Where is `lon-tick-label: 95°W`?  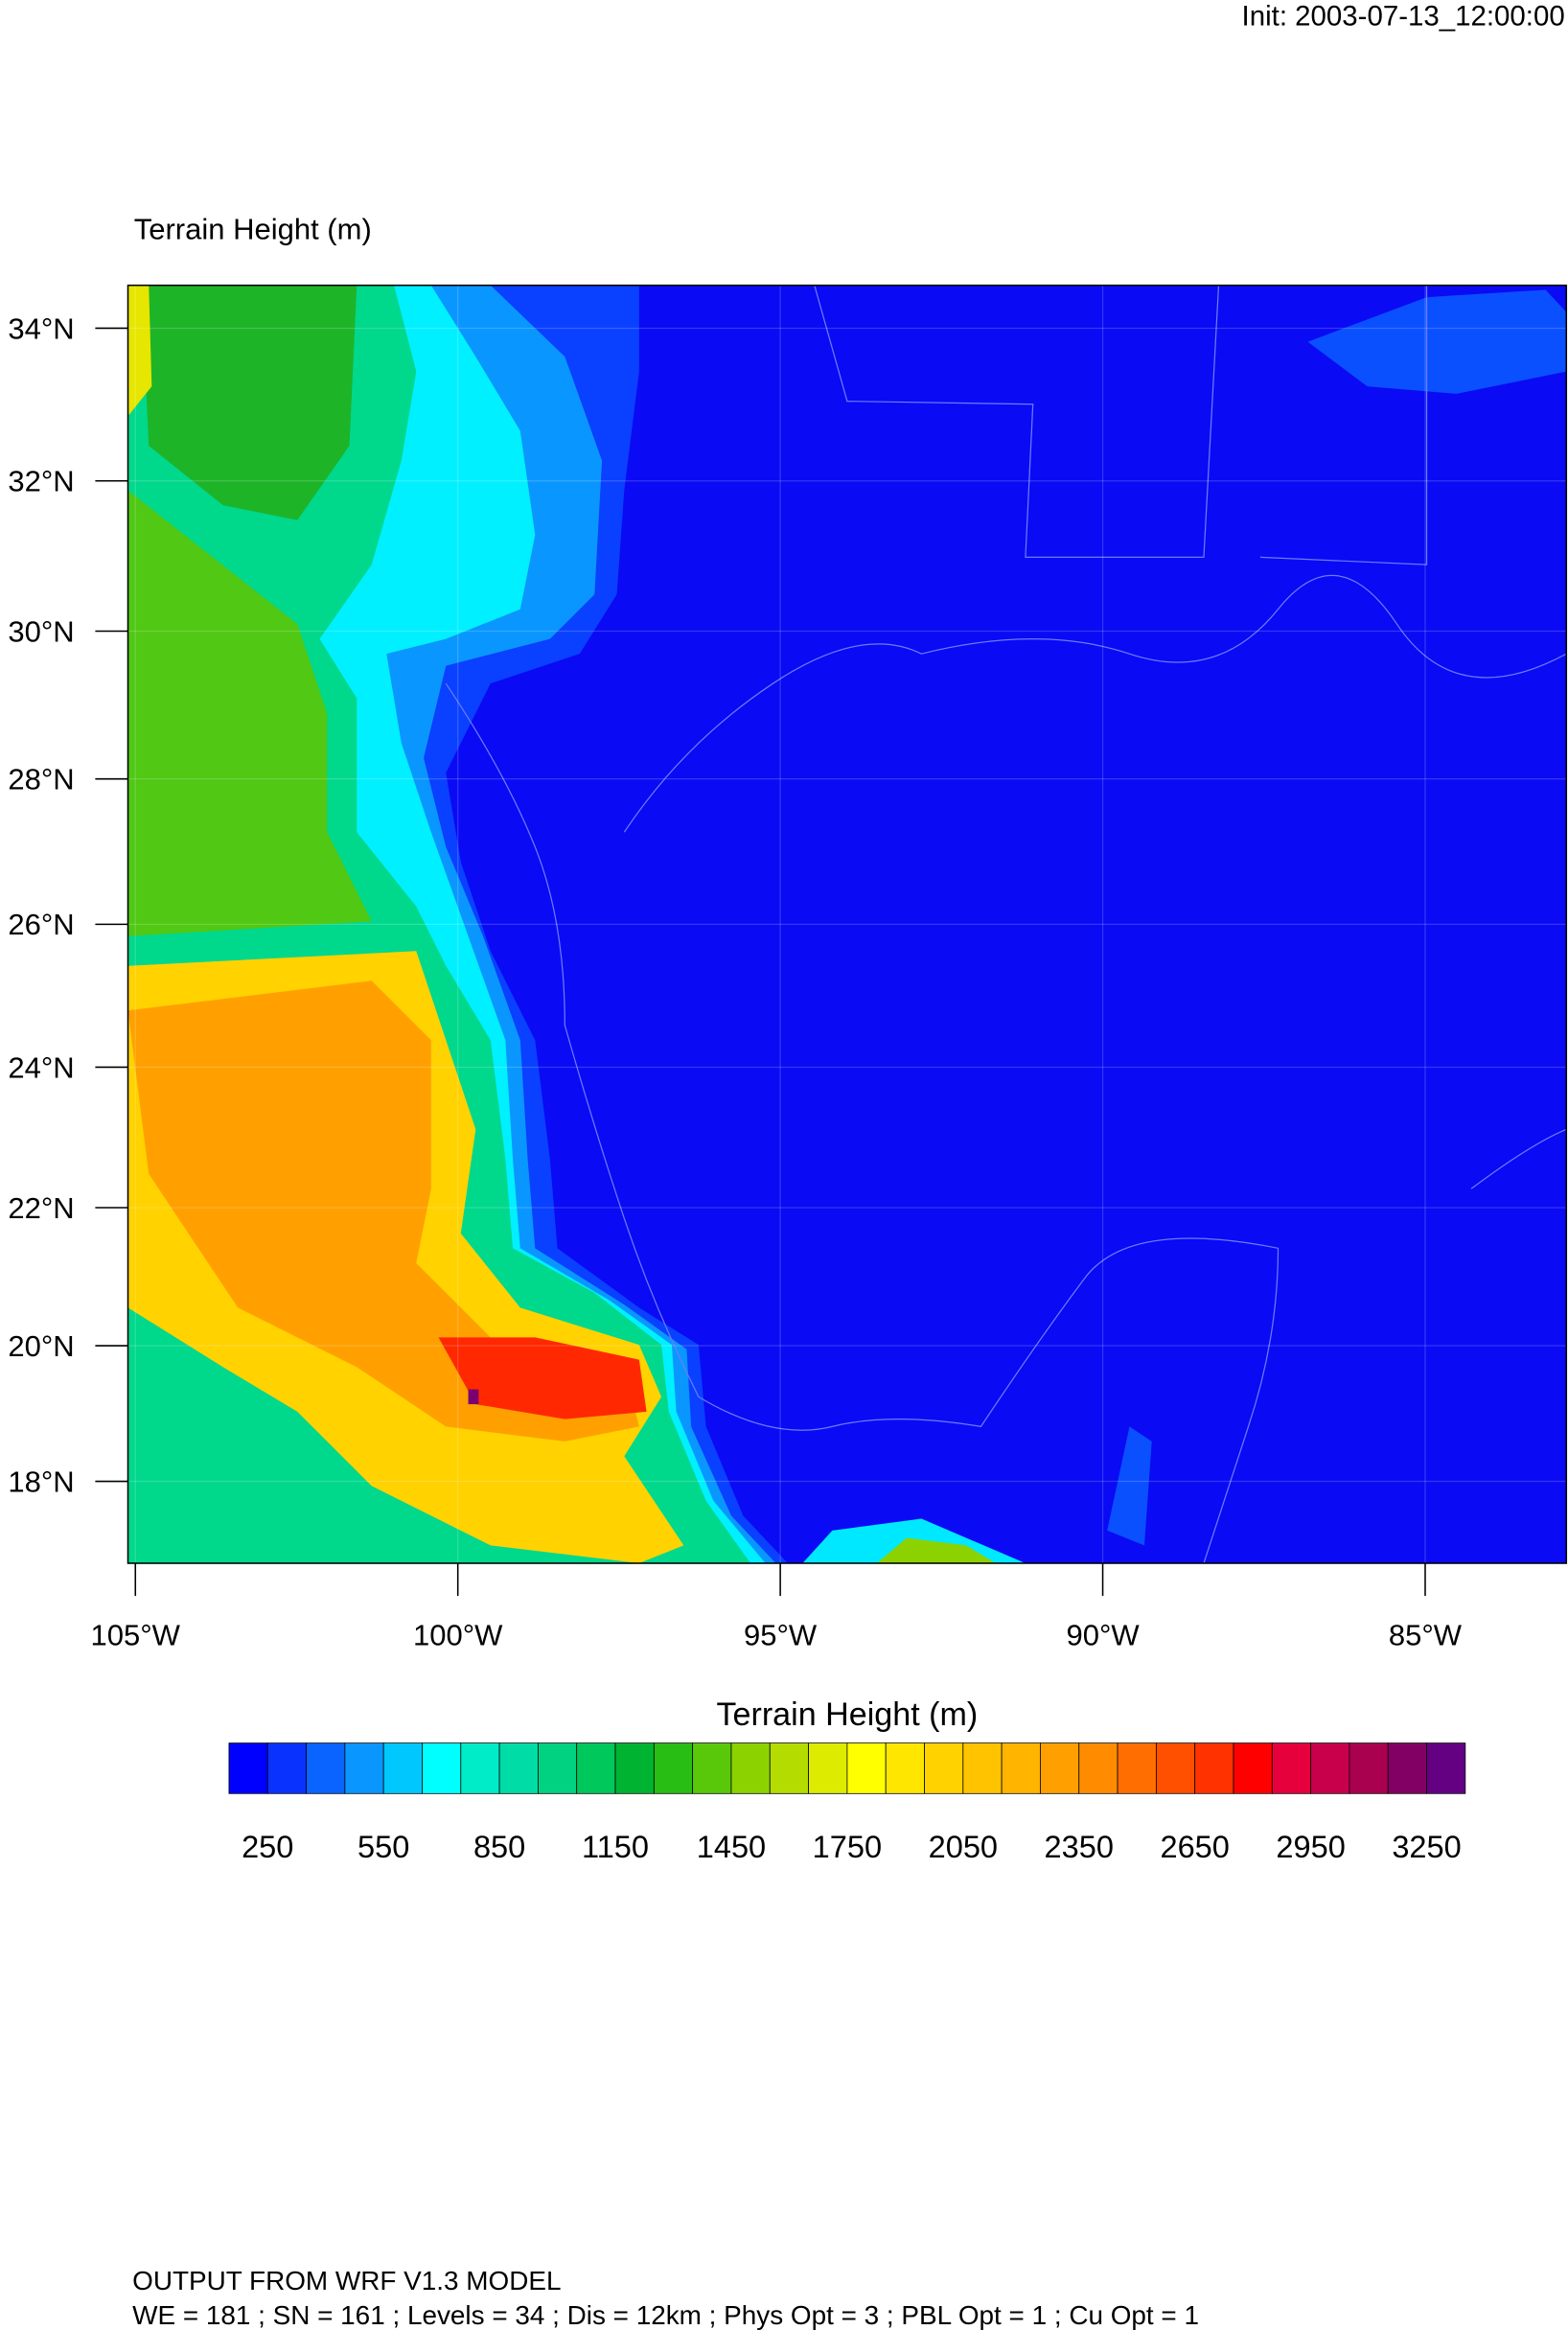
lon-tick-label: 95°W is located at coordinates (781, 1634).